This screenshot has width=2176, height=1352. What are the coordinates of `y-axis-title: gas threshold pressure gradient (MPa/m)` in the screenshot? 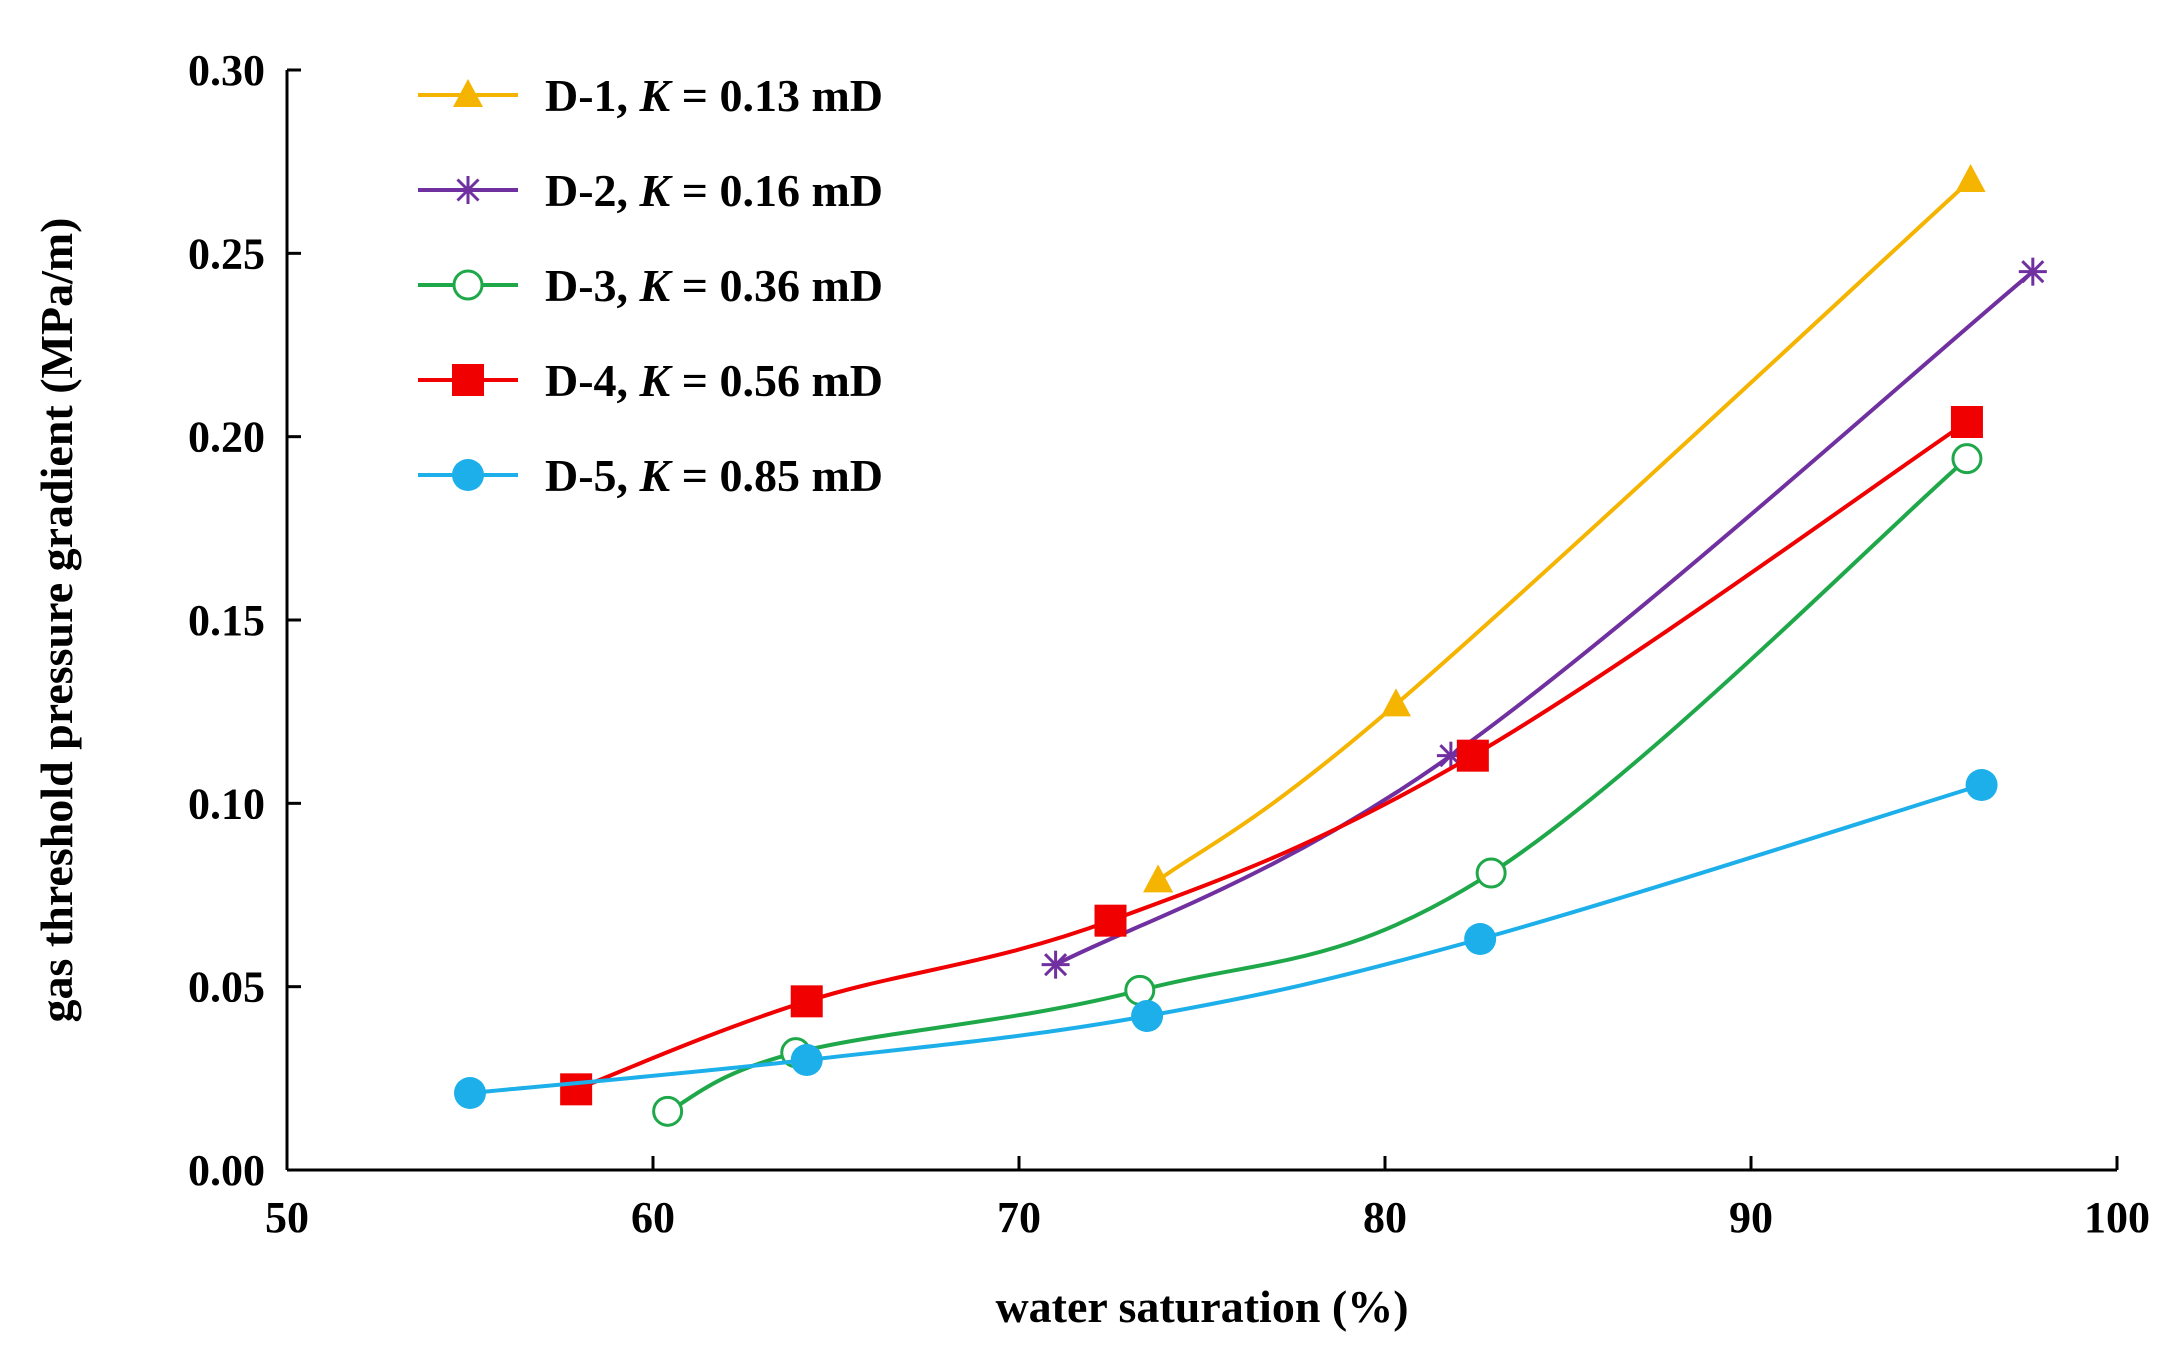 It's located at (56, 620).